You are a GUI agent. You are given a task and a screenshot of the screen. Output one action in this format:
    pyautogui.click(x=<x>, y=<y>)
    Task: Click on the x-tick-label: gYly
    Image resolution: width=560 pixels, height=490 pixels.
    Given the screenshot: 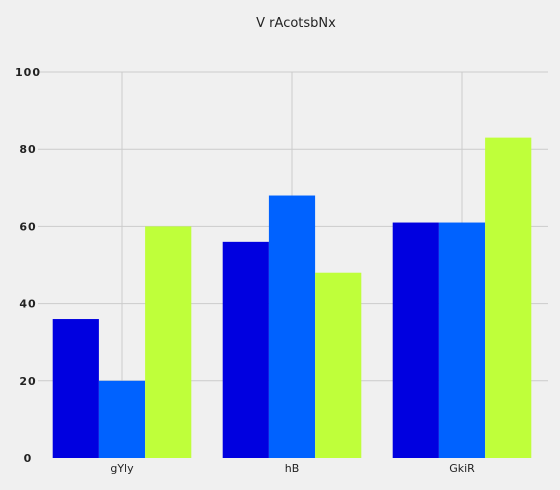 What is the action you would take?
    pyautogui.click(x=122, y=468)
    